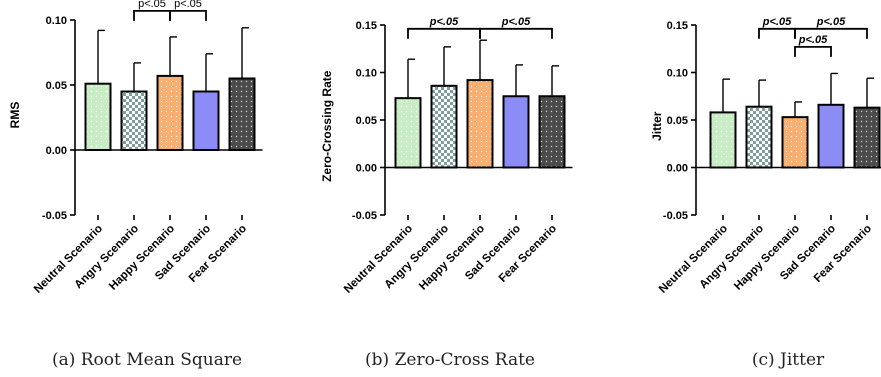 This screenshot has width=881, height=377. Describe the element at coordinates (657, 126) in the screenshot. I see `y-axis-title: Jitter` at that location.